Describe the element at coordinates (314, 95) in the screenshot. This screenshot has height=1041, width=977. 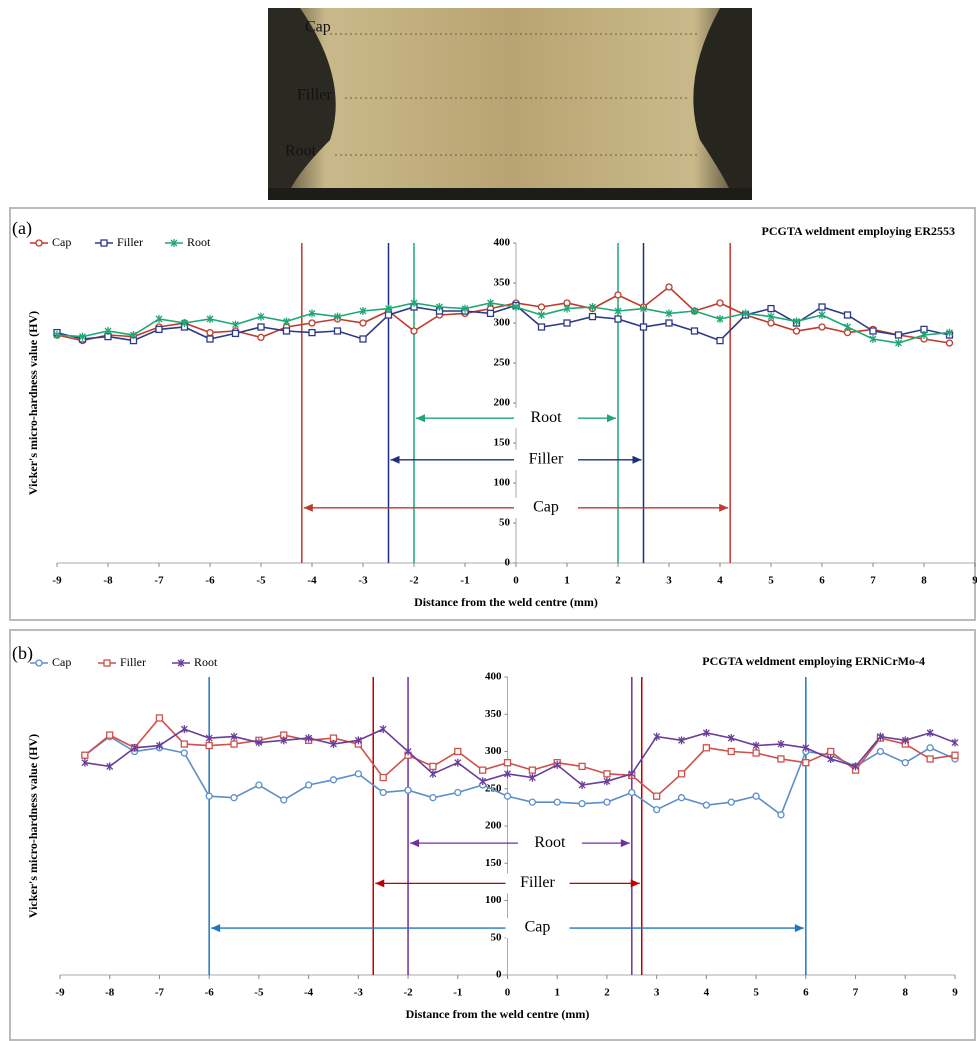
I see `photo-label: Filler` at that location.